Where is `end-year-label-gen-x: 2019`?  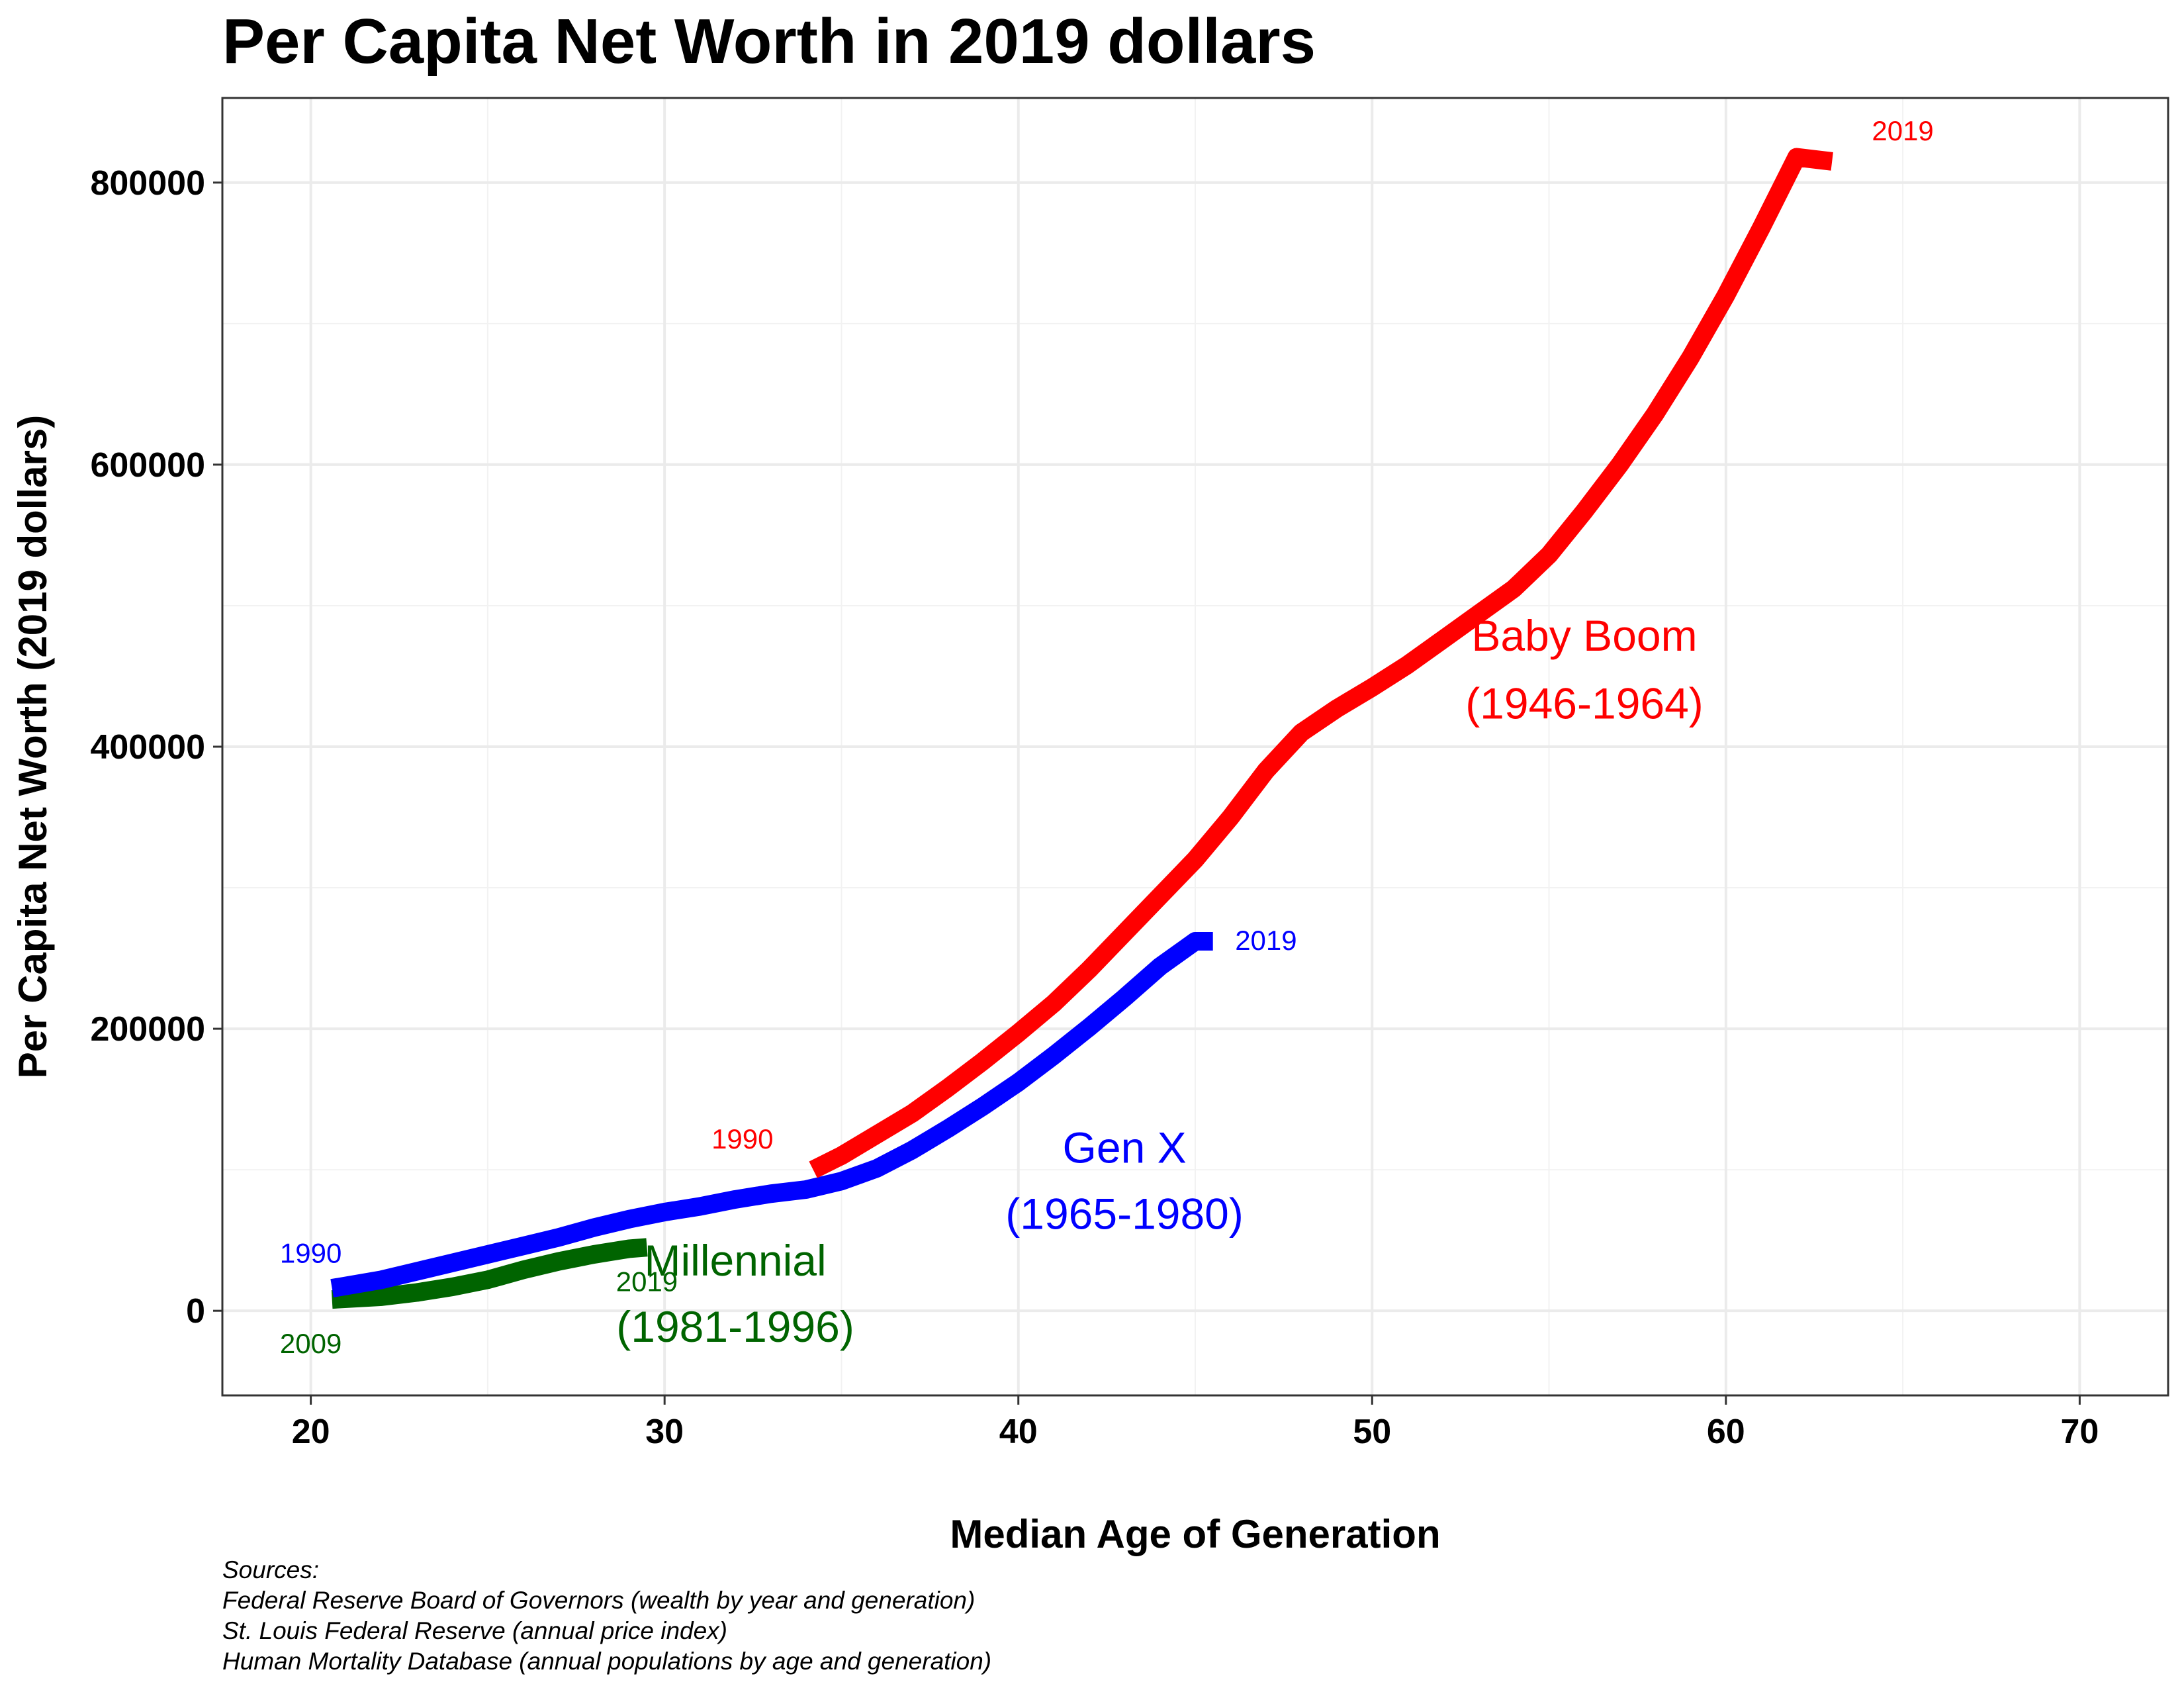
end-year-label-gen-x: 2019 is located at coordinates (1266, 940).